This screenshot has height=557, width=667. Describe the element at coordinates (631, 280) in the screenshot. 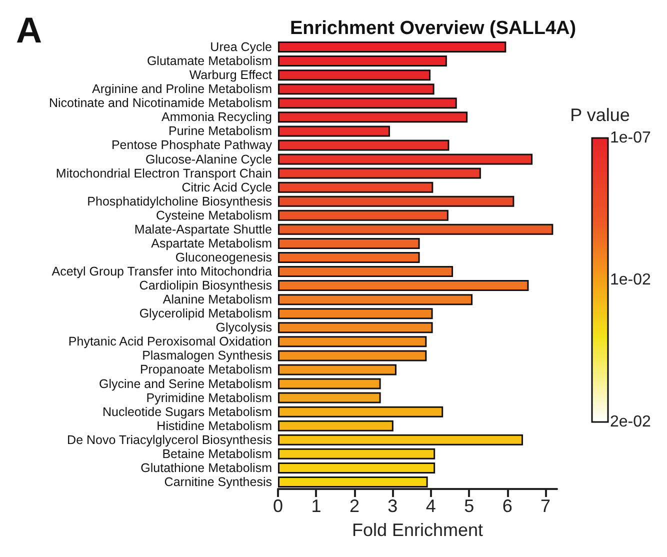

I see `color-bar-label: 1e-02` at that location.